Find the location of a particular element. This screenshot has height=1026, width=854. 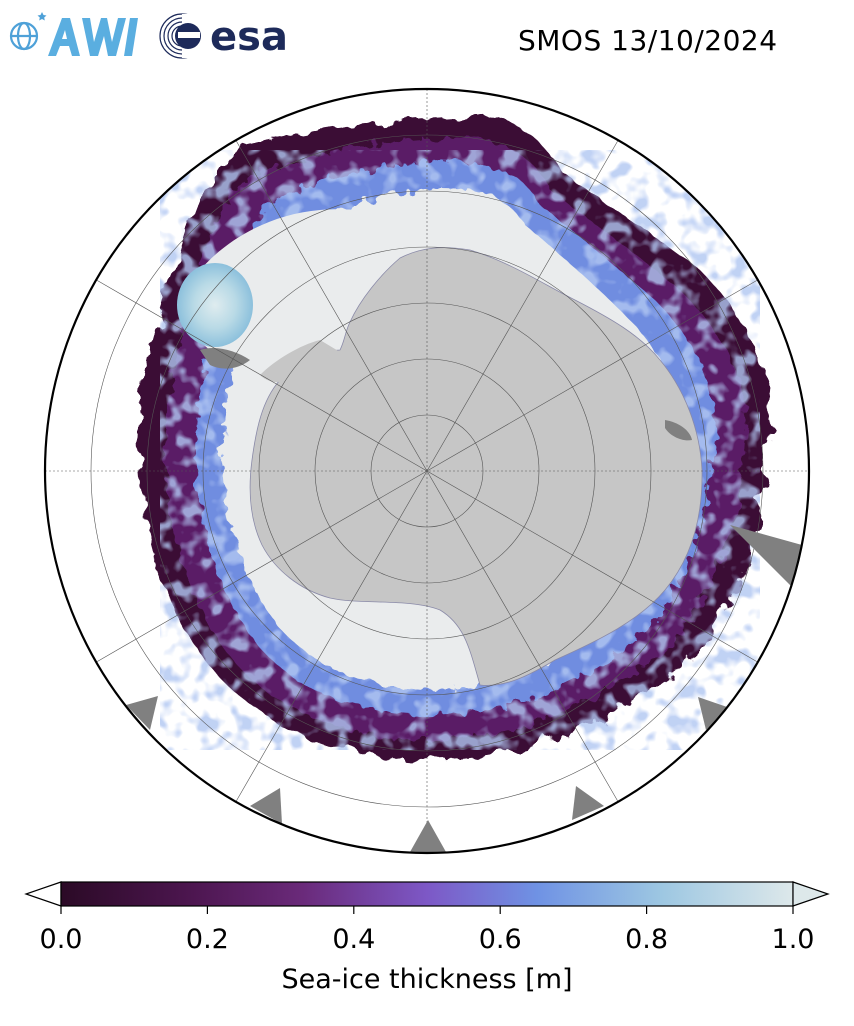

esa-logo: esa is located at coordinates (233, 38).